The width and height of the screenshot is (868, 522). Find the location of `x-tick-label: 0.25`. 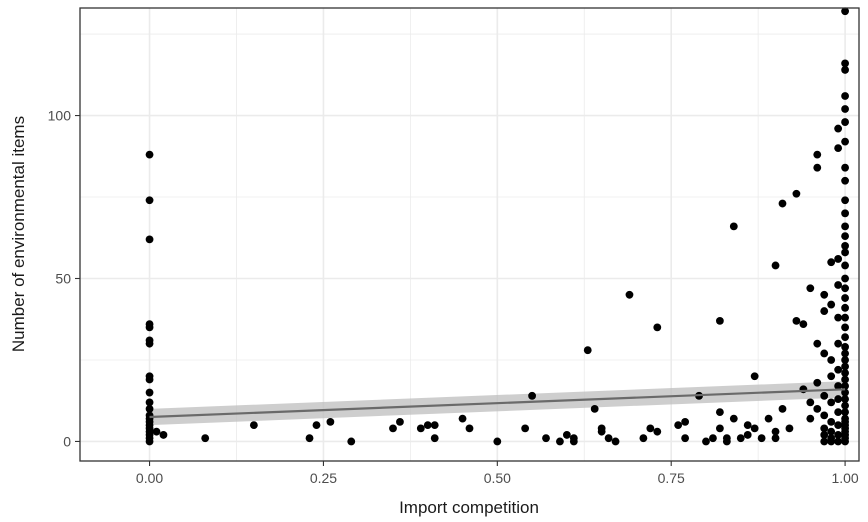

x-tick-label: 0.25 is located at coordinates (323, 478).